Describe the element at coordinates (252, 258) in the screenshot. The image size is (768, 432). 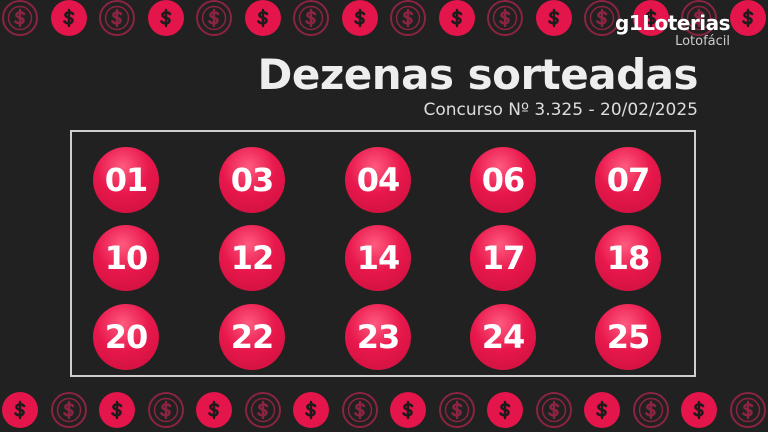
I see `number-ball: 12` at that location.